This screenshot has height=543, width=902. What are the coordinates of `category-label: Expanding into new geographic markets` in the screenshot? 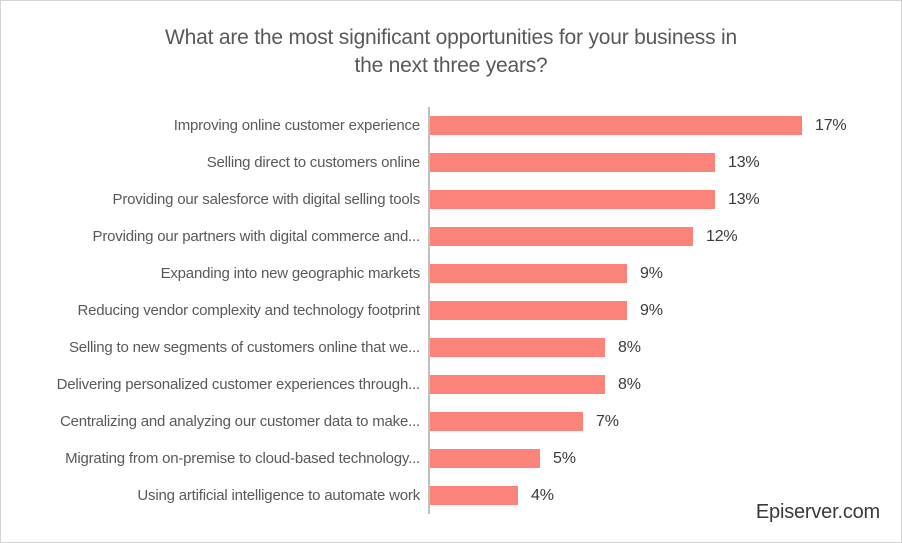 It's located at (290, 273).